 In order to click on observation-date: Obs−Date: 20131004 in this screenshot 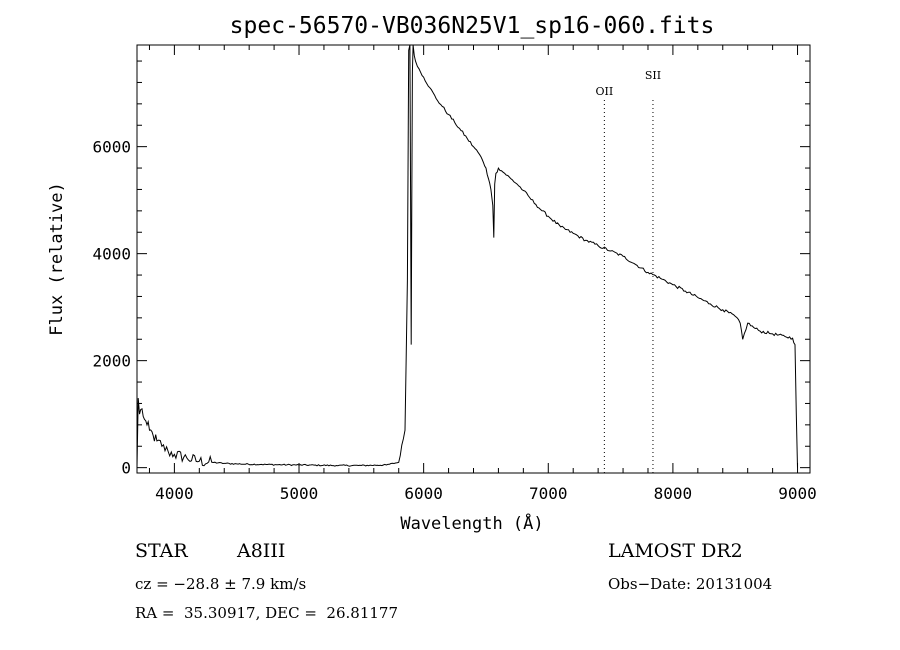, I will do `click(690, 584)`.